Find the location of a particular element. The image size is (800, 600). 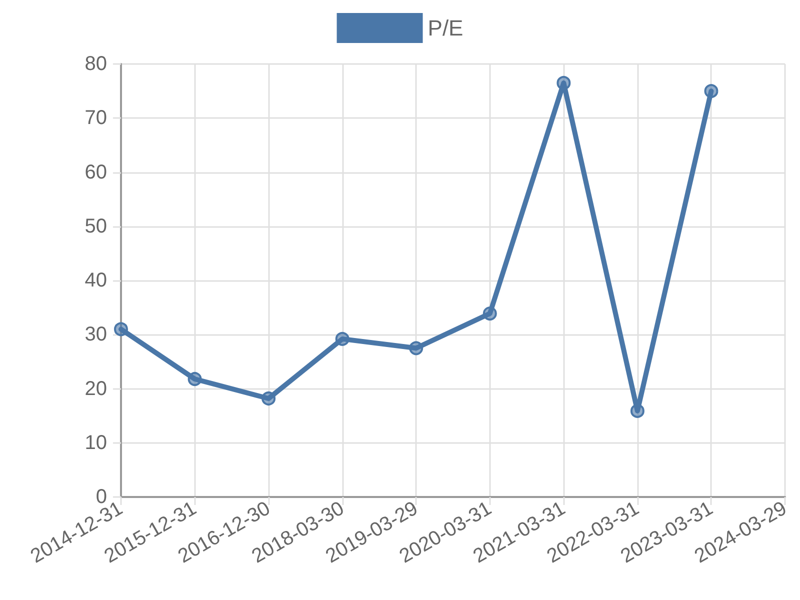

y-tick-label: 50 is located at coordinates (95, 226).